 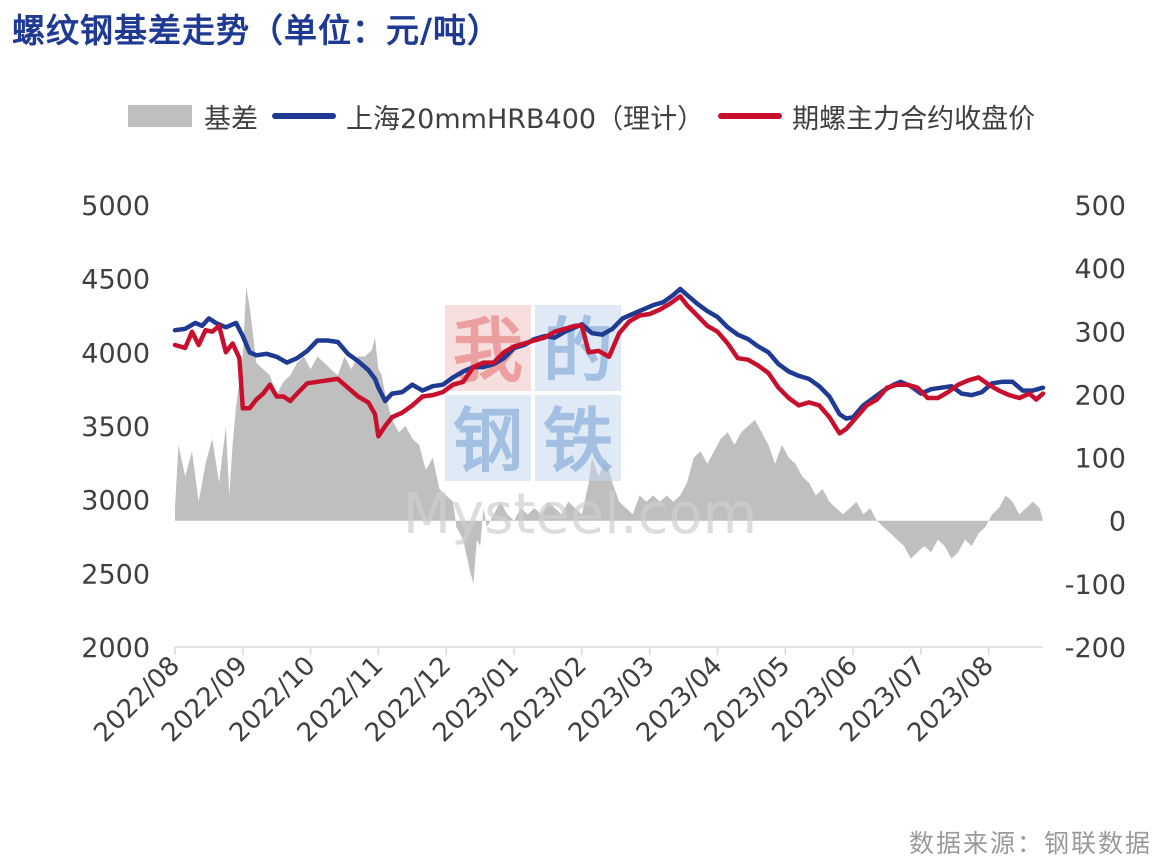 What do you see at coordinates (115, 501) in the screenshot?
I see `y-left-tick-label: 3000` at bounding box center [115, 501].